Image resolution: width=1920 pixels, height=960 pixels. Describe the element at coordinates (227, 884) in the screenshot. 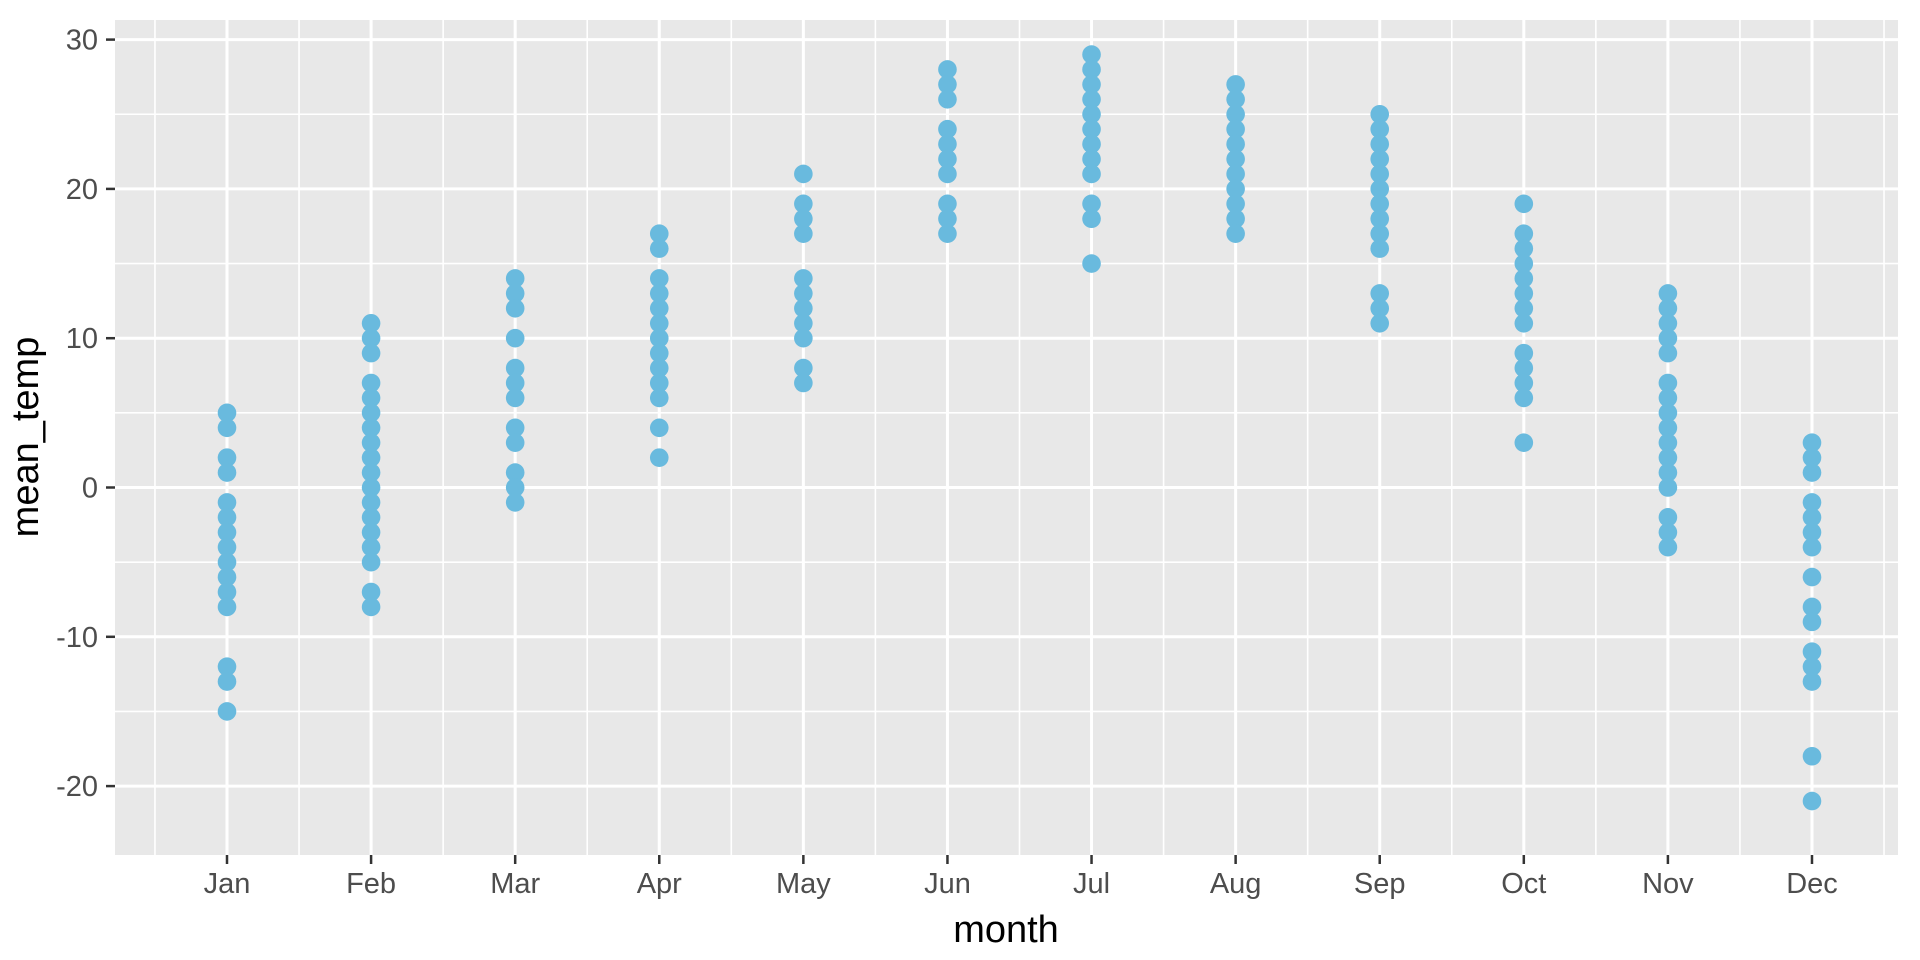

I see `x-tick-label: Jan` at that location.